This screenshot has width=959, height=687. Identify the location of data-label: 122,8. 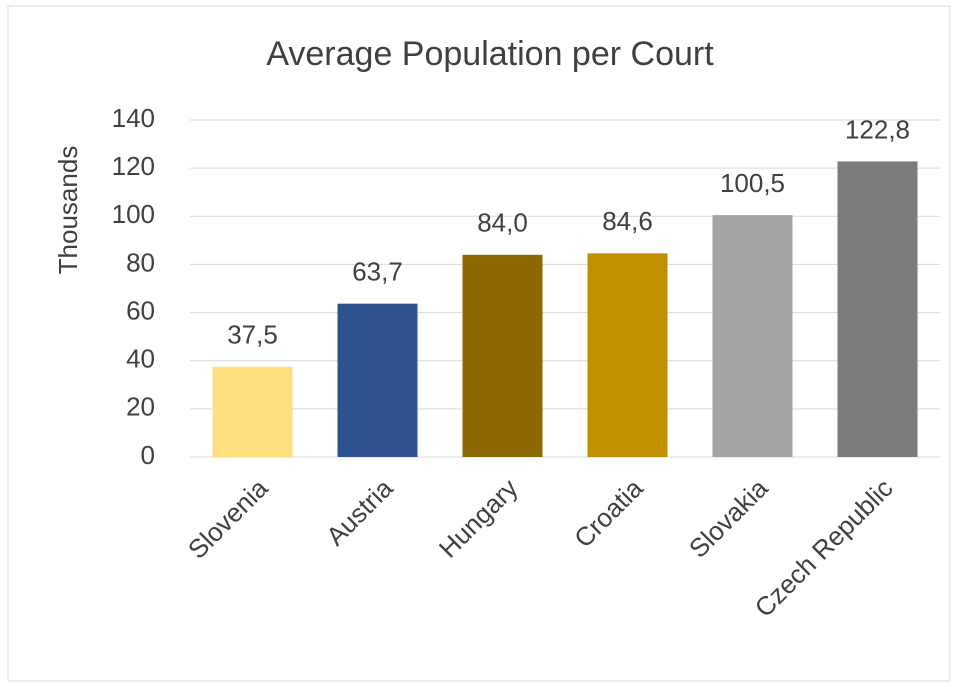
(877, 129).